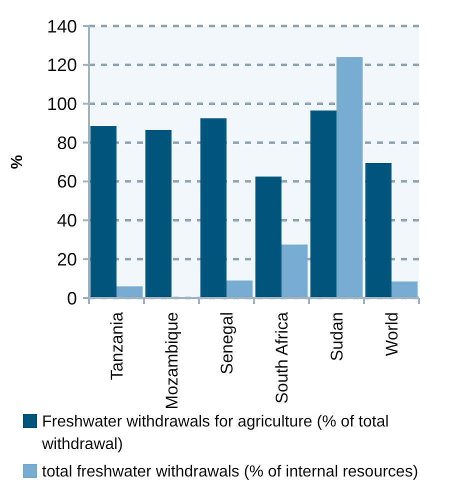 This screenshot has width=454, height=493. Describe the element at coordinates (17, 162) in the screenshot. I see `y-axis-title: %` at that location.